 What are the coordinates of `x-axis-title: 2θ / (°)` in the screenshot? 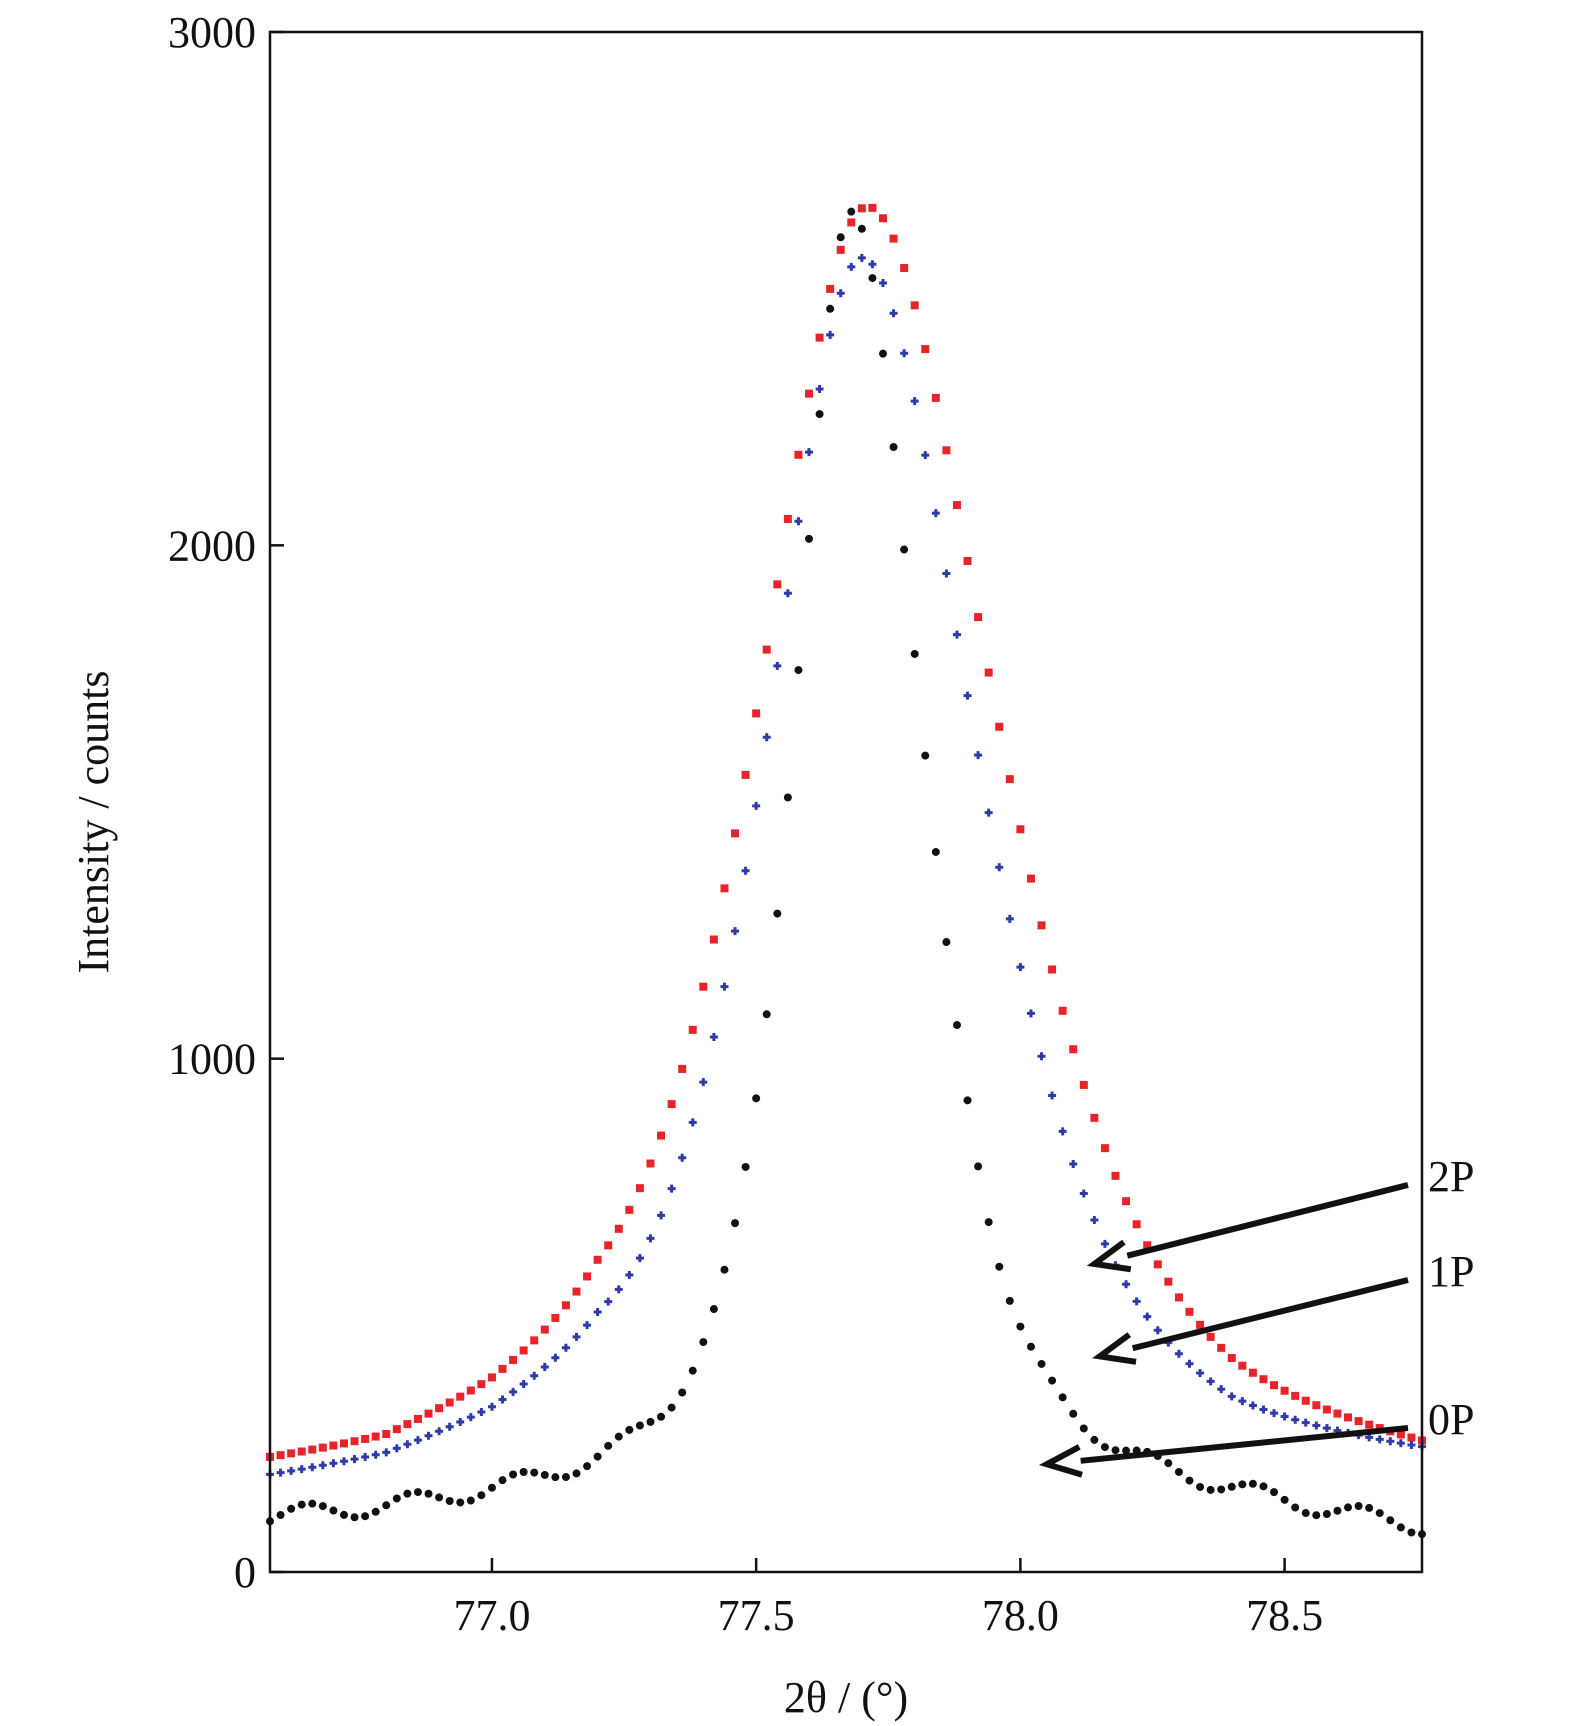 It's located at (846, 1697).